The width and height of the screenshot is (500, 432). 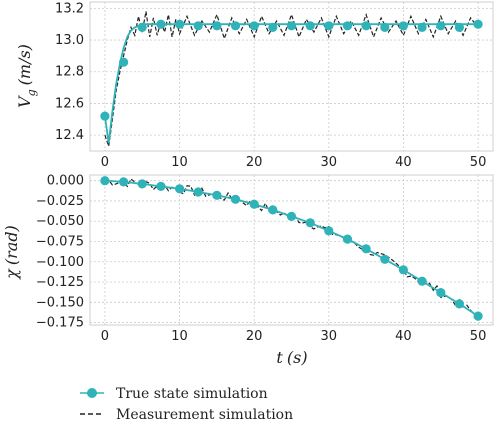 I want to click on bottom-x-label-unit: (s), so click(x=297, y=357).